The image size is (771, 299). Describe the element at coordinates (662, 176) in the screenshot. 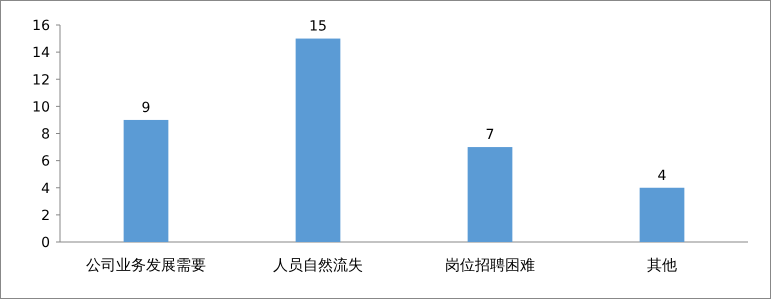

I see `data-label: 4` at that location.